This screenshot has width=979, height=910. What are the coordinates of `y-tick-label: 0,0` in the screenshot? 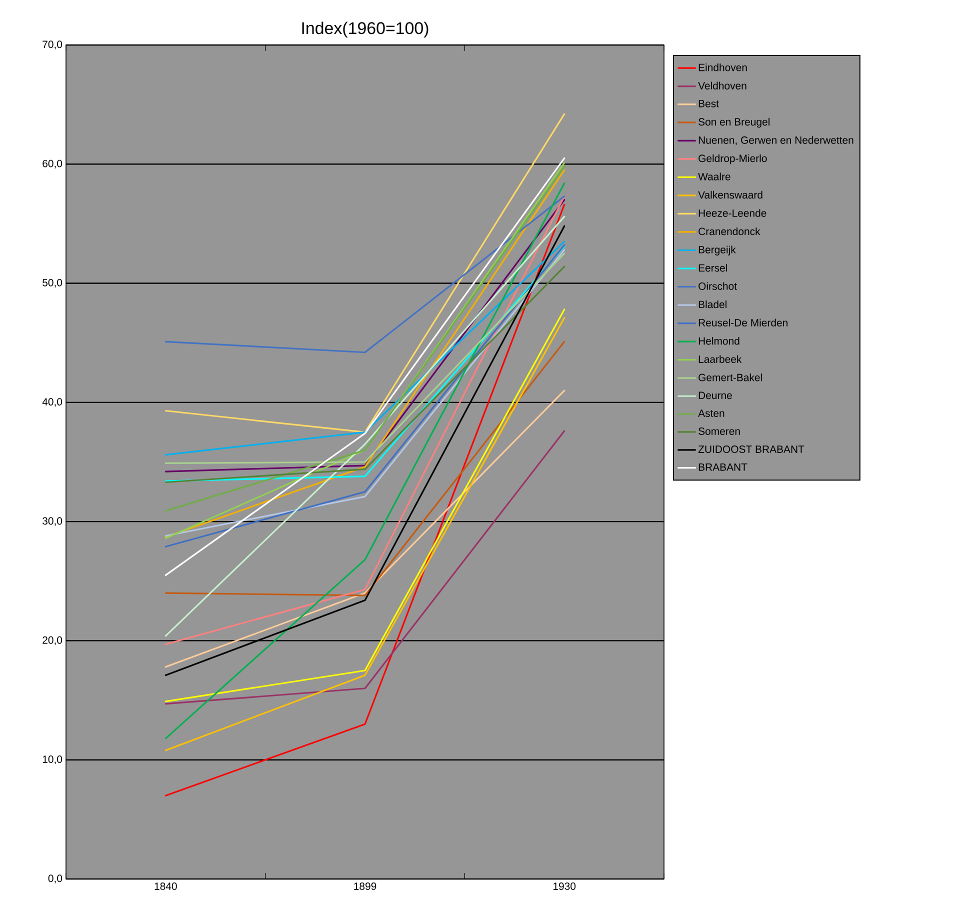 It's located at (55, 879).